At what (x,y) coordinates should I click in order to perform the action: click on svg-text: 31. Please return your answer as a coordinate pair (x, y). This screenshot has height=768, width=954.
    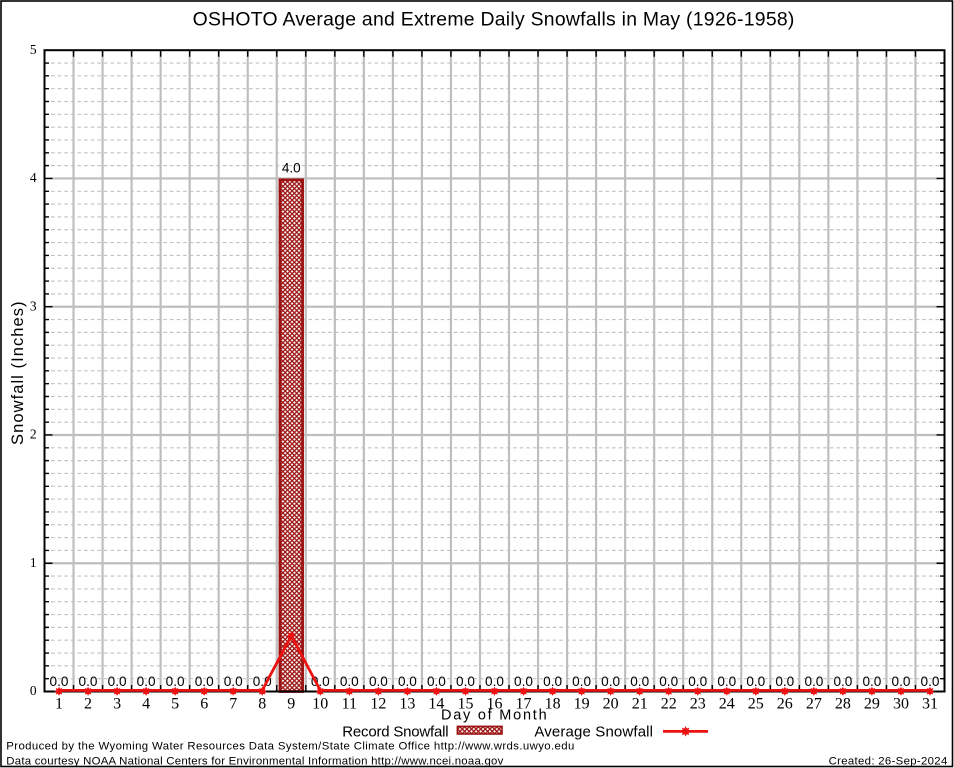
    Looking at the image, I should click on (930, 704).